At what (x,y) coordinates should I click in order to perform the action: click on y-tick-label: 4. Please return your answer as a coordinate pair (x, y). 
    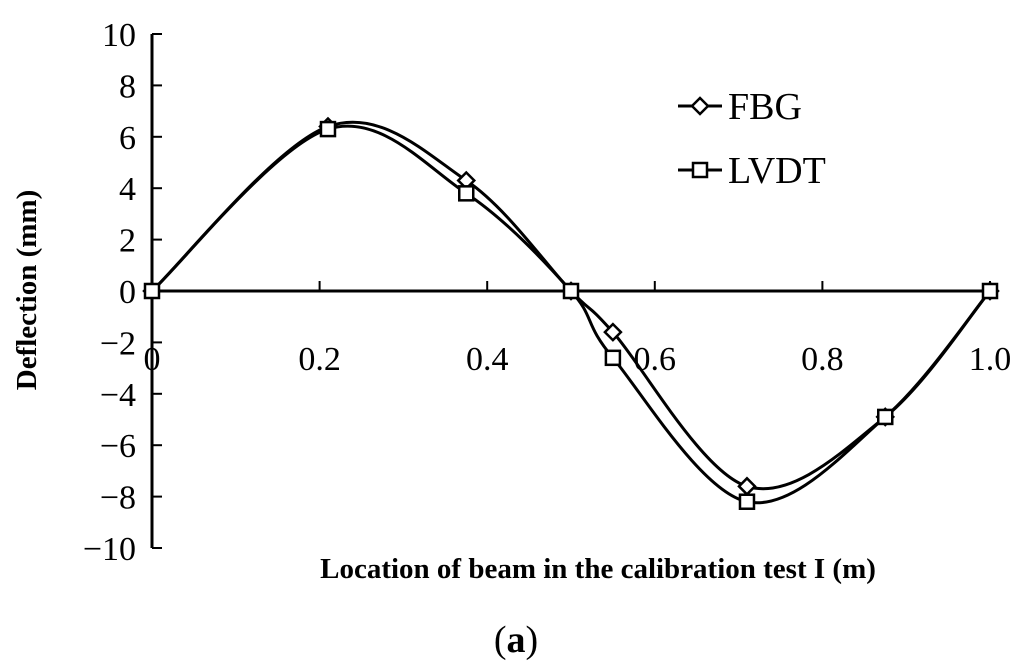
    Looking at the image, I should click on (127, 189).